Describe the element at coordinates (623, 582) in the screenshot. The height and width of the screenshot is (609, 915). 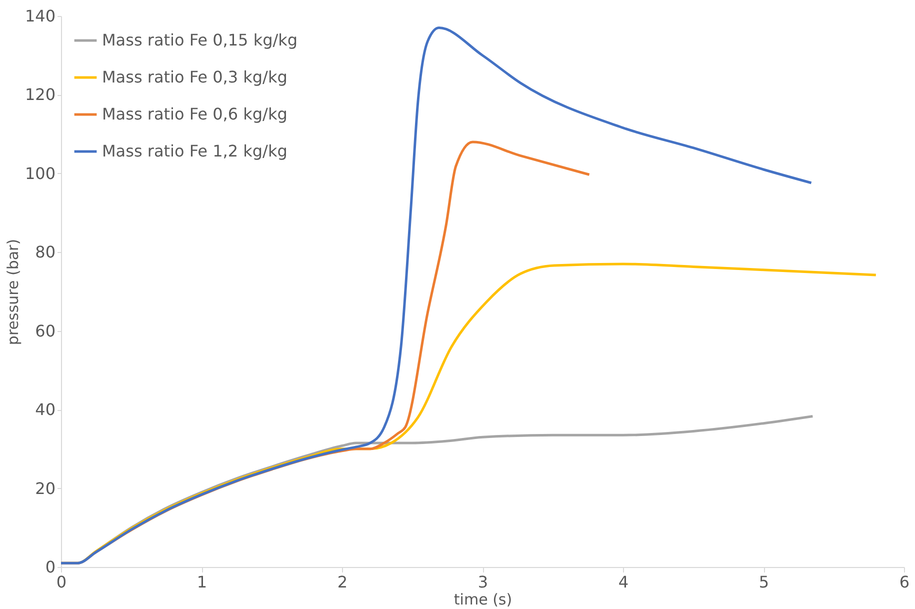
I see `x-tick-label: 4` at that location.